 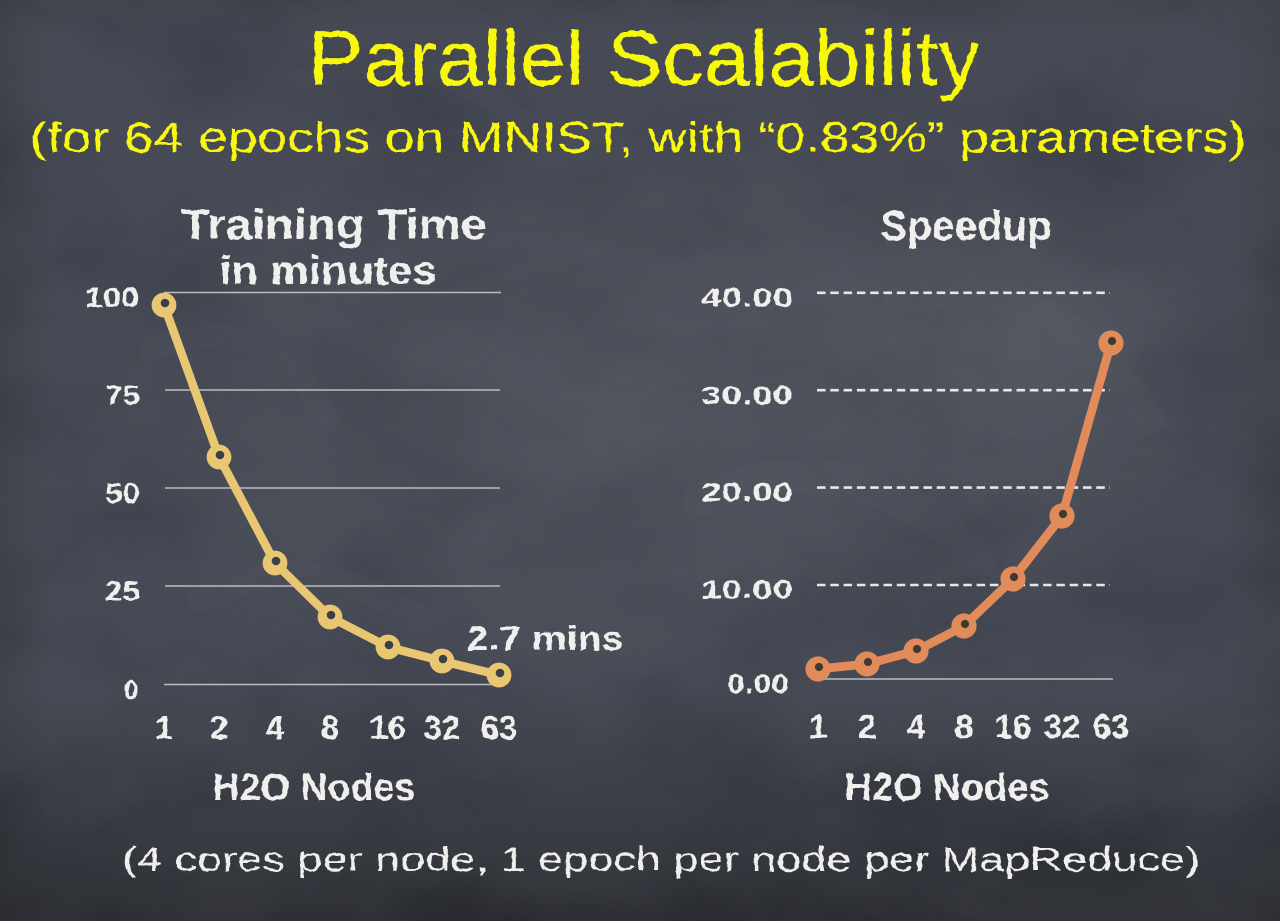 What do you see at coordinates (334, 225) in the screenshot?
I see `svg-text: Training Time` at bounding box center [334, 225].